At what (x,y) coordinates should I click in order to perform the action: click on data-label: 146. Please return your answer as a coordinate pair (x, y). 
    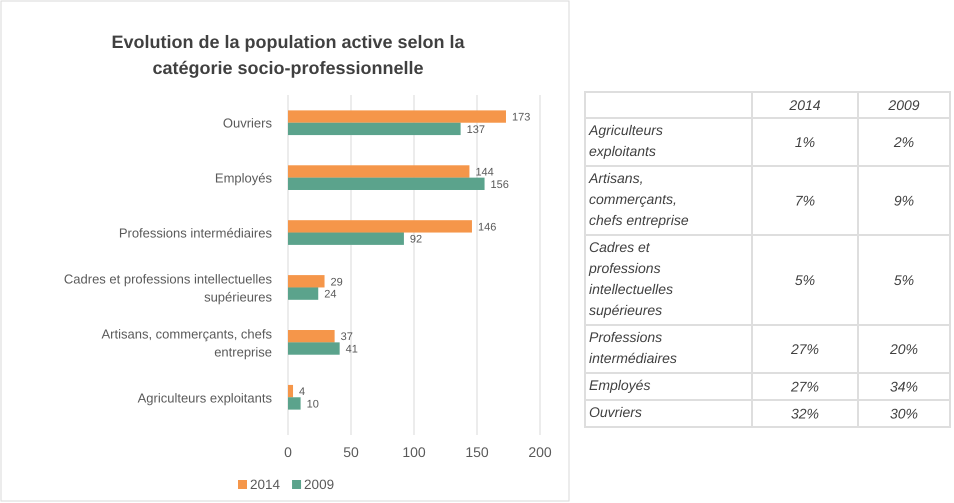
    Looking at the image, I should click on (487, 227).